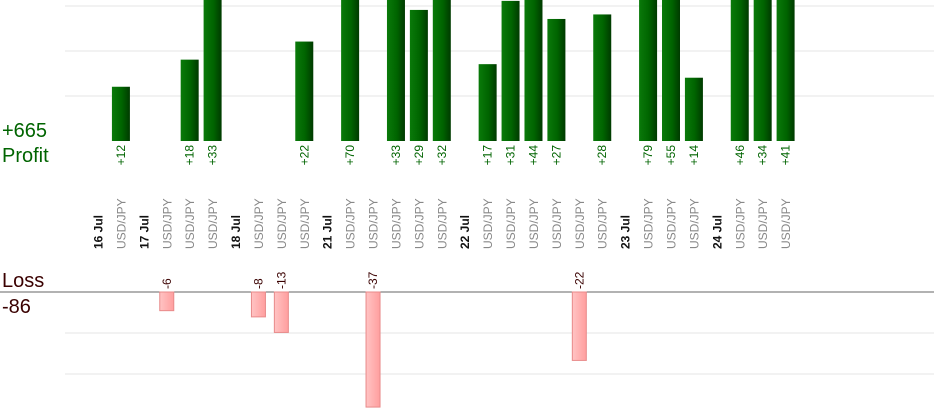  What do you see at coordinates (373, 280) in the screenshot?
I see `loss-value-label: -37` at bounding box center [373, 280].